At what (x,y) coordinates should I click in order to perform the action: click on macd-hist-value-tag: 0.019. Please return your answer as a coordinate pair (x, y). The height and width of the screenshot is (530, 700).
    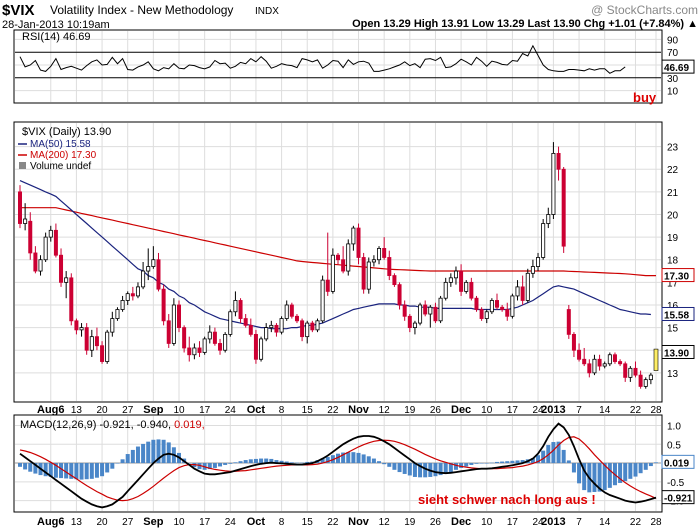
    Looking at the image, I should click on (676, 463).